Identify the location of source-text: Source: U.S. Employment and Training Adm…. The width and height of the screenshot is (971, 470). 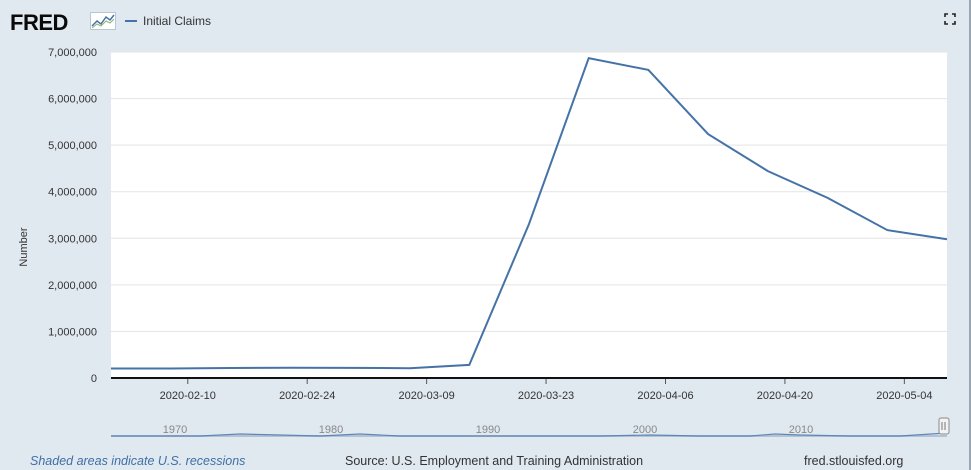
(494, 461).